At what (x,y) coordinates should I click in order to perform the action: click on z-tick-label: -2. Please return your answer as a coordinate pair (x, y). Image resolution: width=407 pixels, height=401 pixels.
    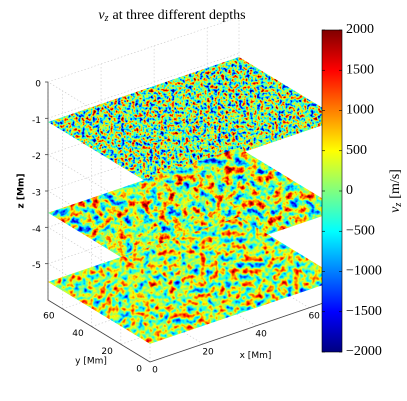
    Looking at the image, I should click on (36, 157).